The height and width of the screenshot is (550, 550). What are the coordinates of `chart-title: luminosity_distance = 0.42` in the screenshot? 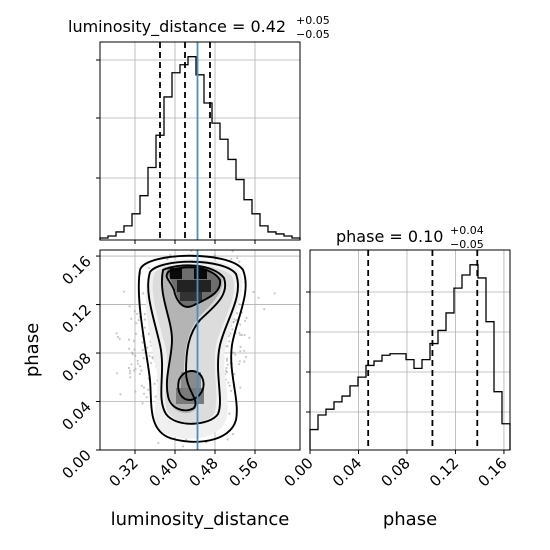 It's located at (177, 27).